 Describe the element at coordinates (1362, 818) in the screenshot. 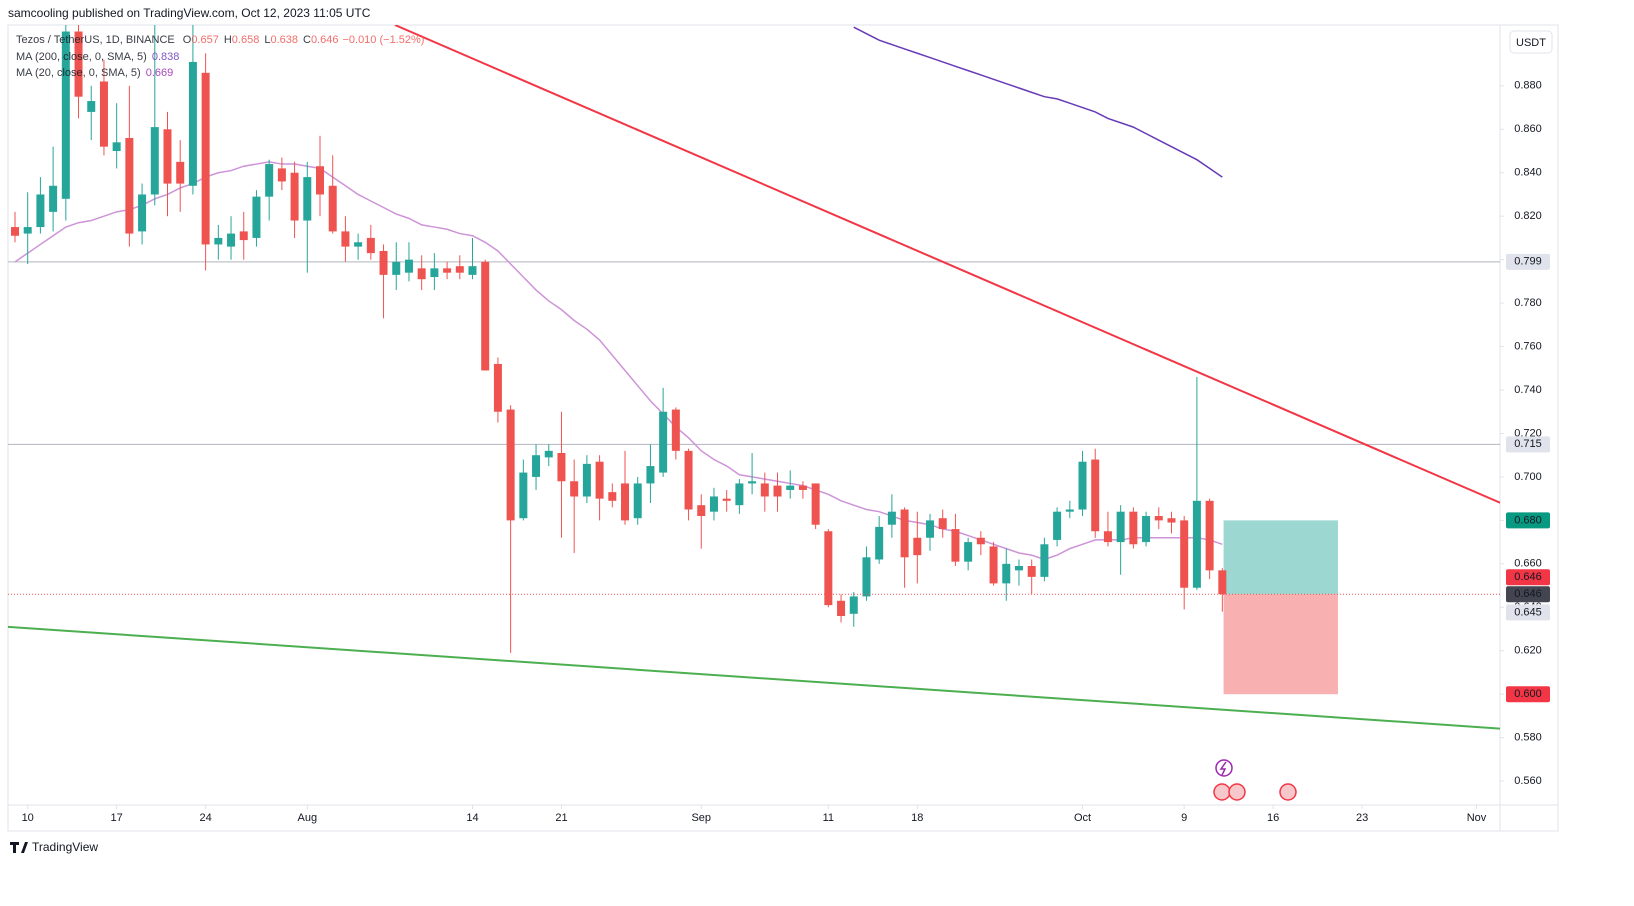

I see `x-tick-label: 23` at that location.